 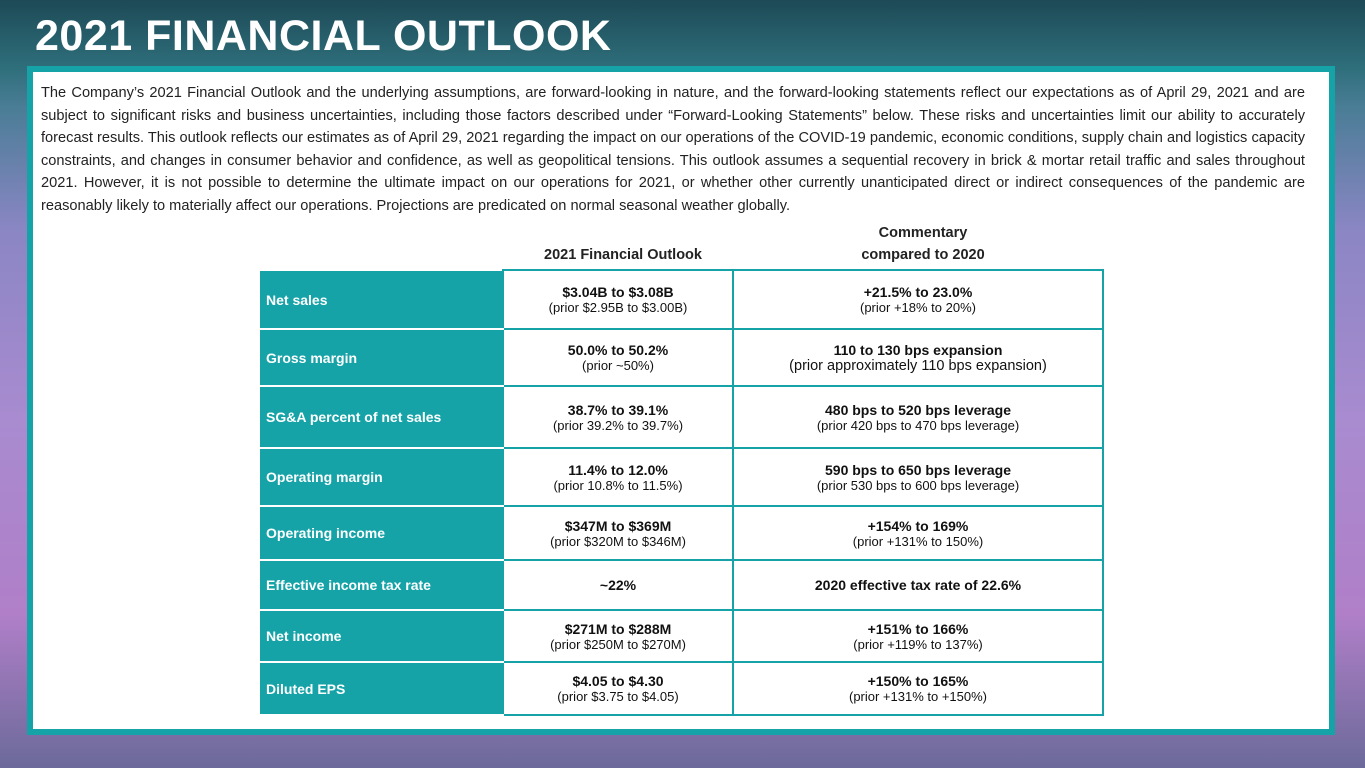 I want to click on prior-value: (prior $250M to $270M), so click(x=618, y=644).